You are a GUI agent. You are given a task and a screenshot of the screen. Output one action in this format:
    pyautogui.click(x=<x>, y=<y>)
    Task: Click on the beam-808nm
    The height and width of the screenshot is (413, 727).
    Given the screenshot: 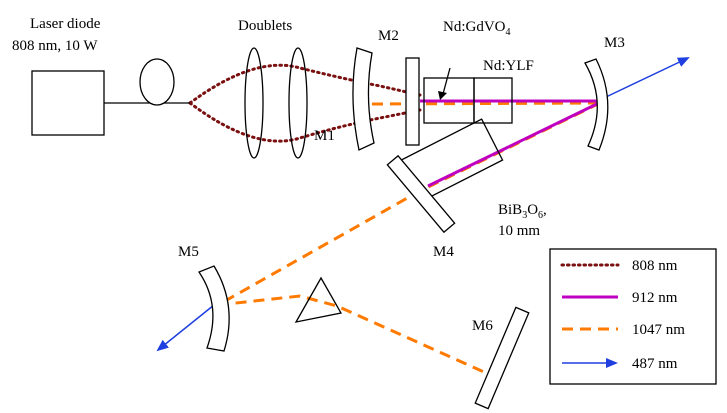 What is the action you would take?
    pyautogui.click(x=305, y=103)
    